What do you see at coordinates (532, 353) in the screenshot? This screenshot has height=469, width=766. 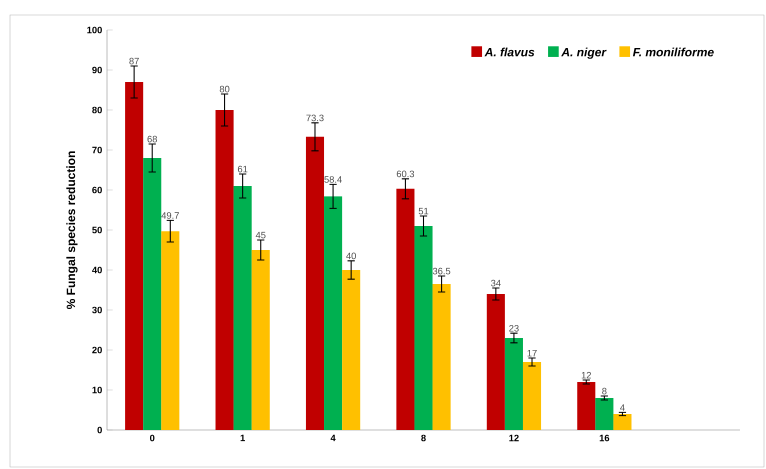 I see `data-label: 17` at bounding box center [532, 353].